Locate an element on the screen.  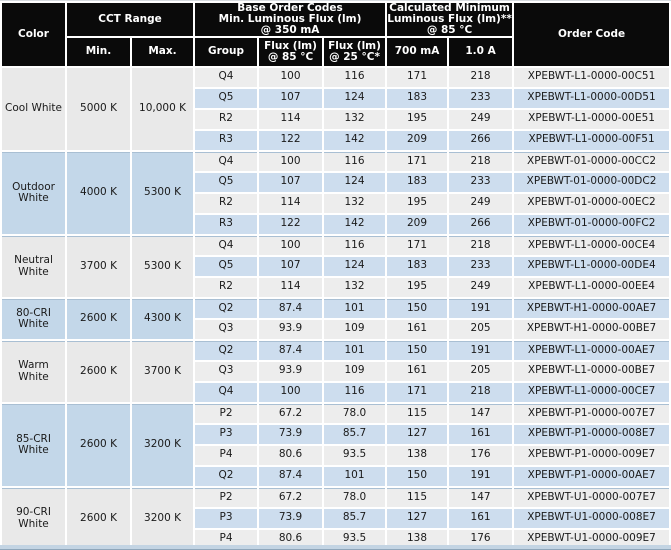
cct-min-cell: 4000 K is located at coordinates (98, 192).